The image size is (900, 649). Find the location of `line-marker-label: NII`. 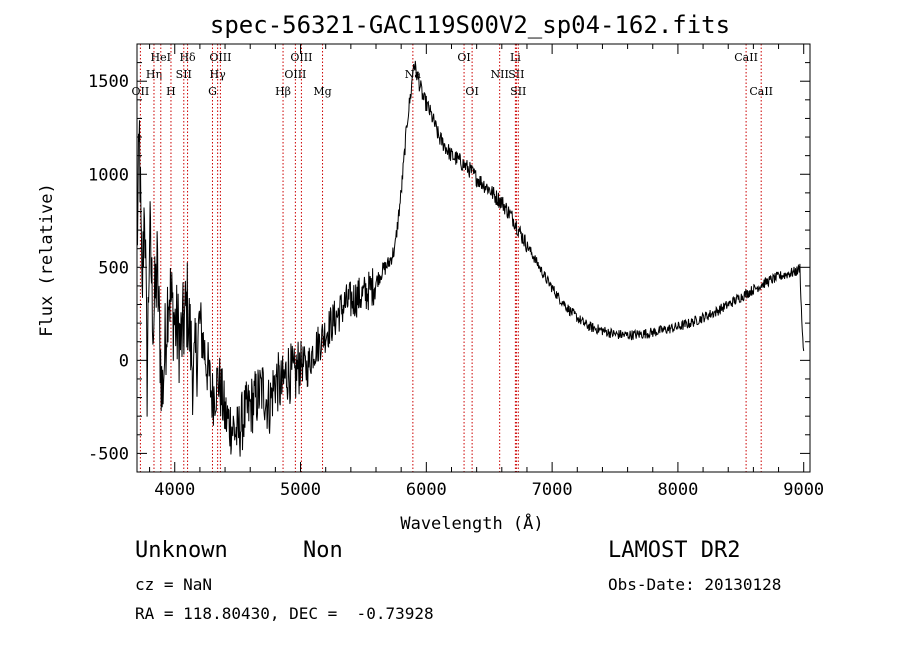

line-marker-label: NII is located at coordinates (500, 74).